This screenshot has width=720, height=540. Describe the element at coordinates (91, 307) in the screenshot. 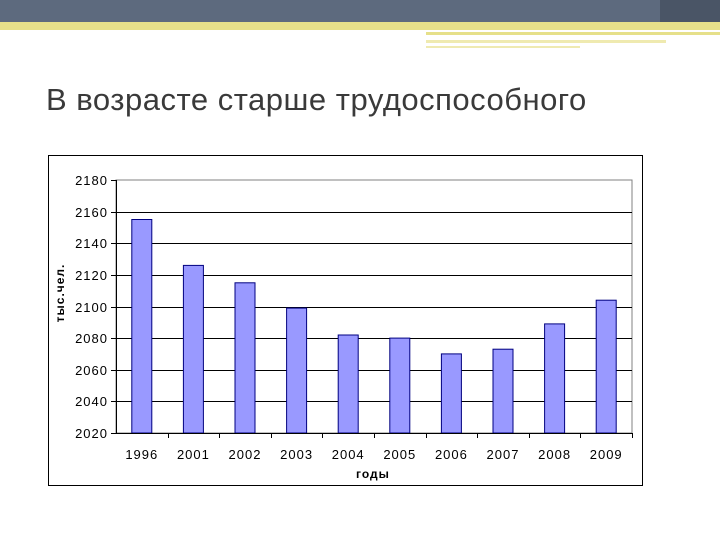

I see `y-tick-label: 2100` at that location.